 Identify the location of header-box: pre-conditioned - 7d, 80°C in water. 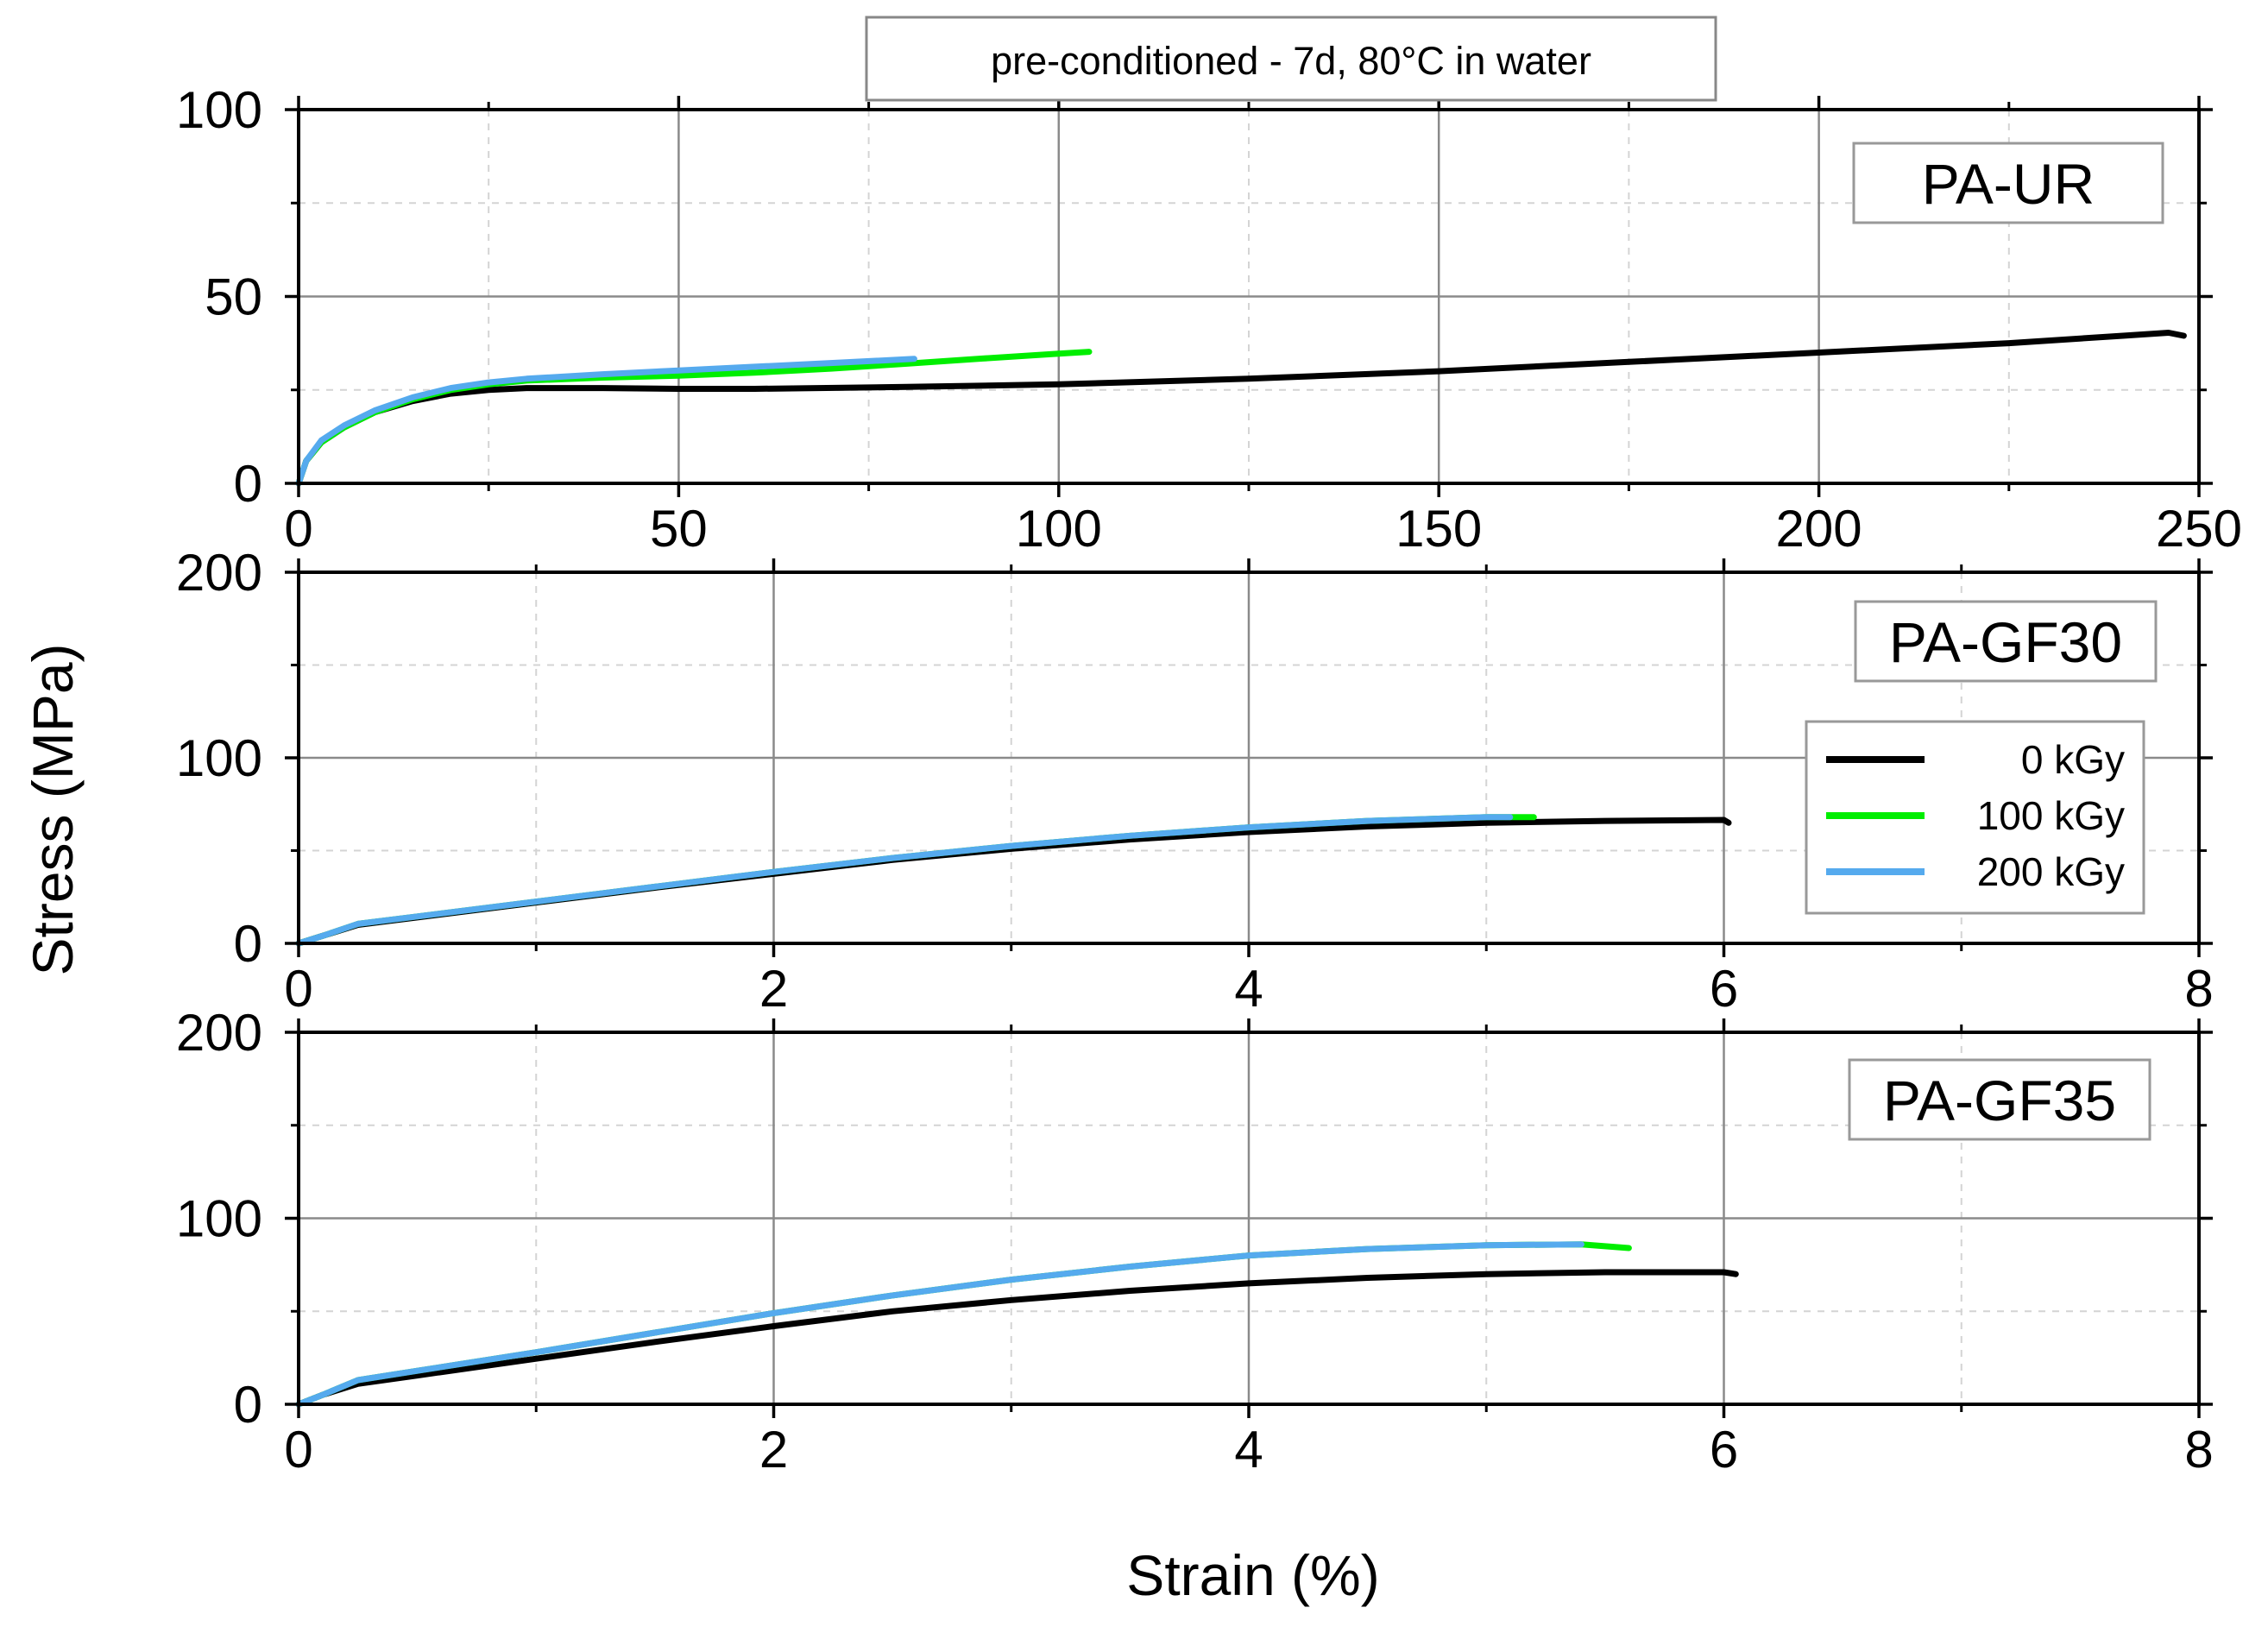
(1291, 59).